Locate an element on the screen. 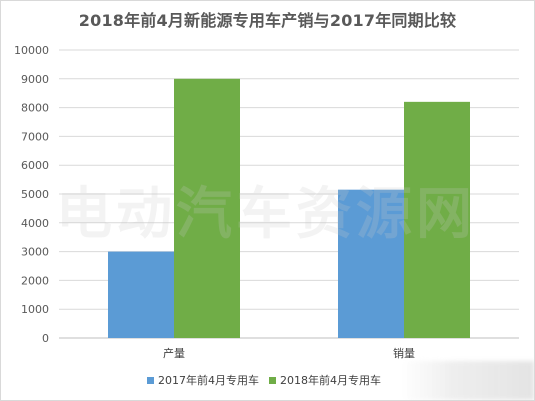 The image size is (535, 401). y-tick-label: 1000 is located at coordinates (35, 309).